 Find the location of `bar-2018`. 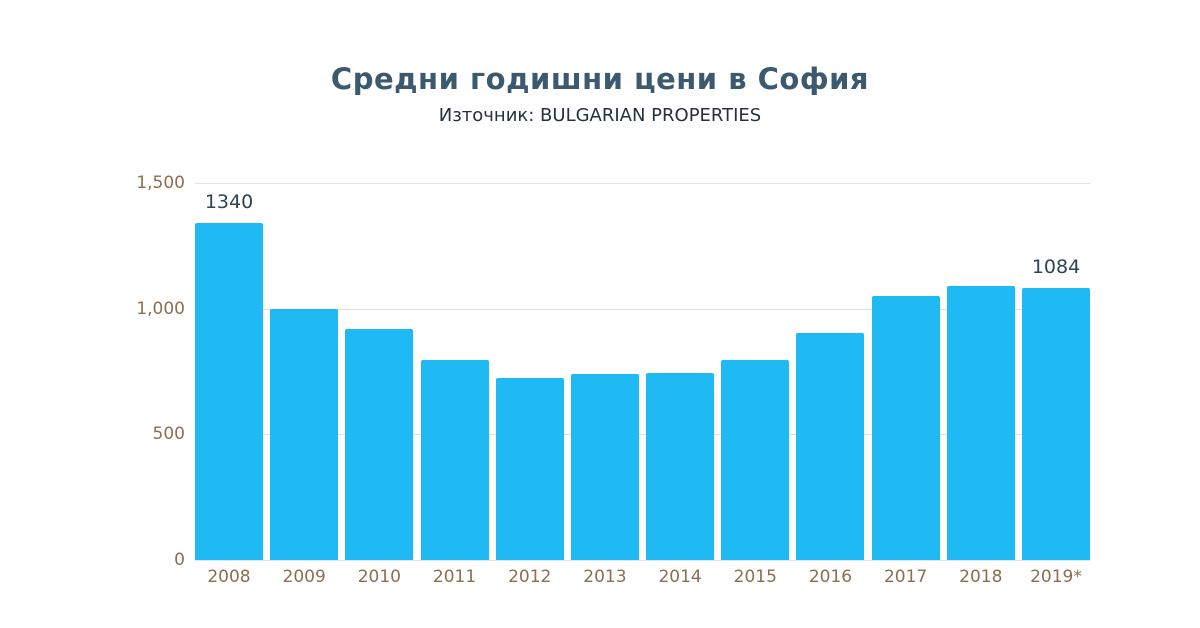

bar-2018 is located at coordinates (980, 423).